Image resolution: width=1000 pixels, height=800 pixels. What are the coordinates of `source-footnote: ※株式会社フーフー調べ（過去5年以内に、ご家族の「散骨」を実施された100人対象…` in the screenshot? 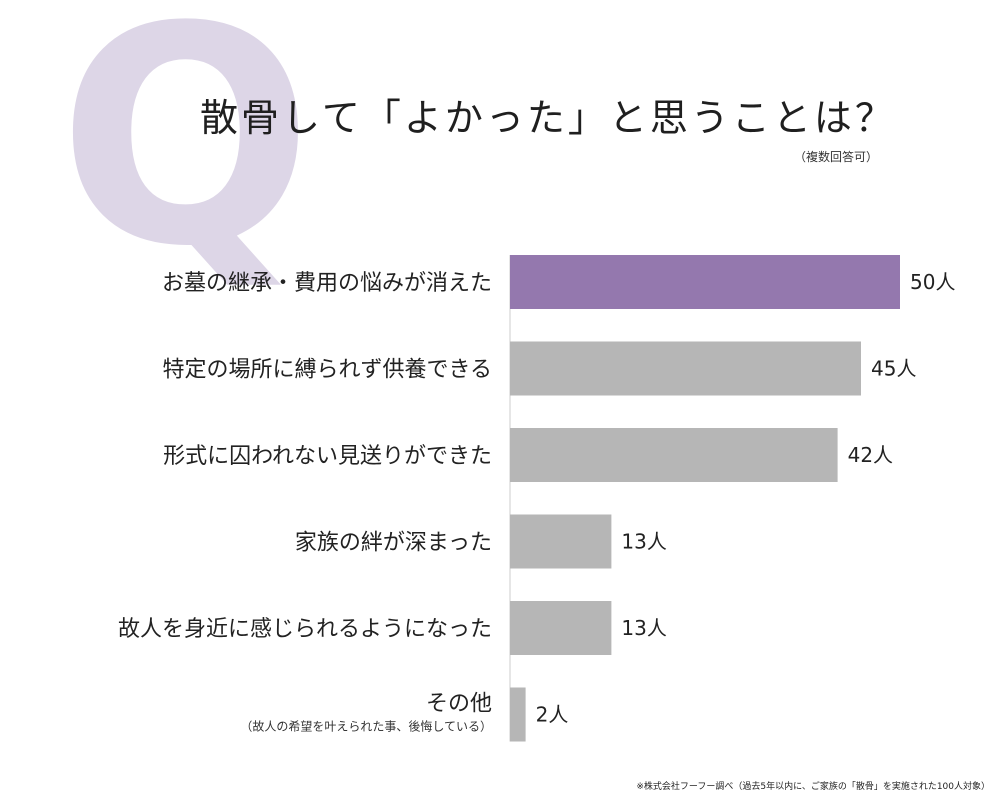 It's located at (813, 787).